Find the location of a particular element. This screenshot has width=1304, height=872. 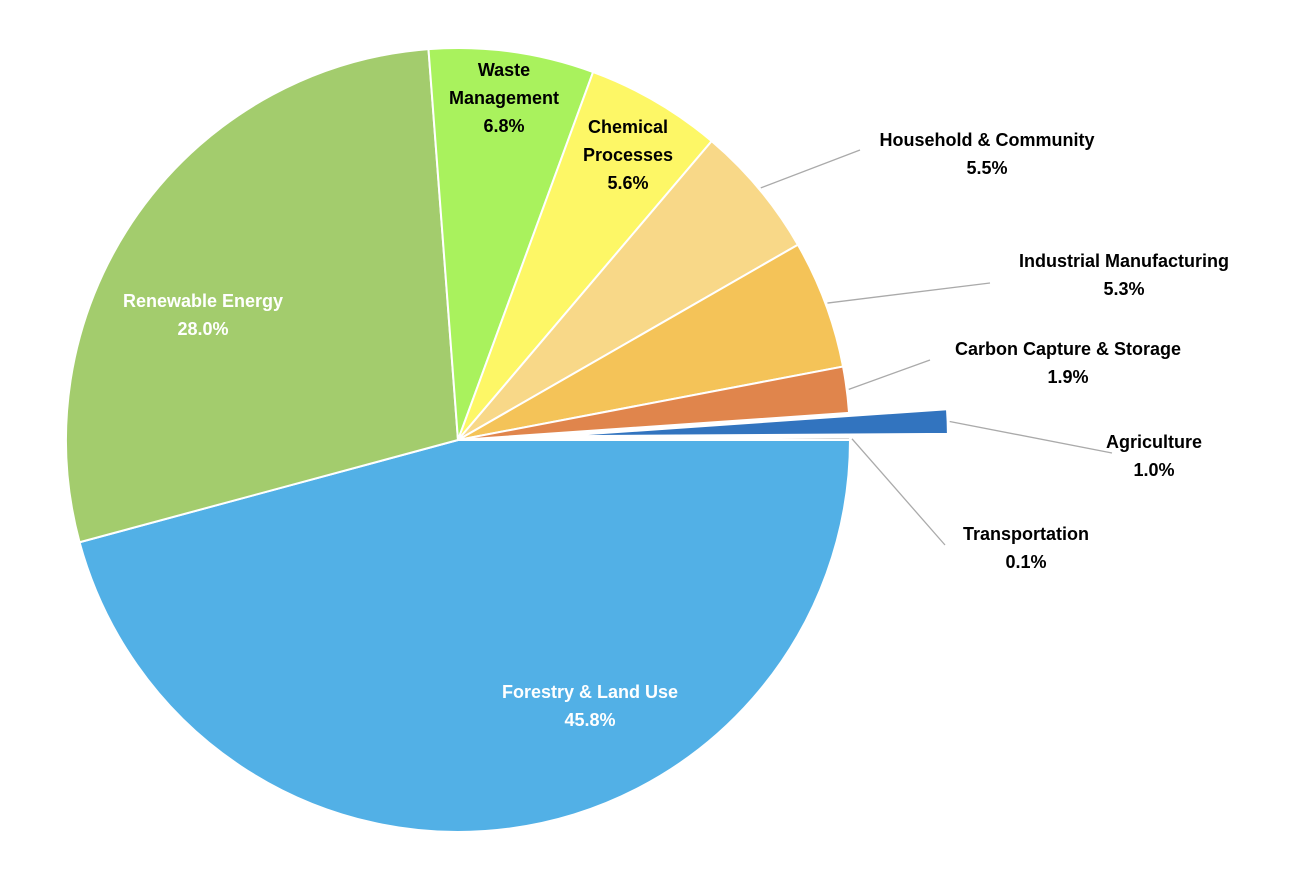

slice-value-label: 5.5% is located at coordinates (986, 168).